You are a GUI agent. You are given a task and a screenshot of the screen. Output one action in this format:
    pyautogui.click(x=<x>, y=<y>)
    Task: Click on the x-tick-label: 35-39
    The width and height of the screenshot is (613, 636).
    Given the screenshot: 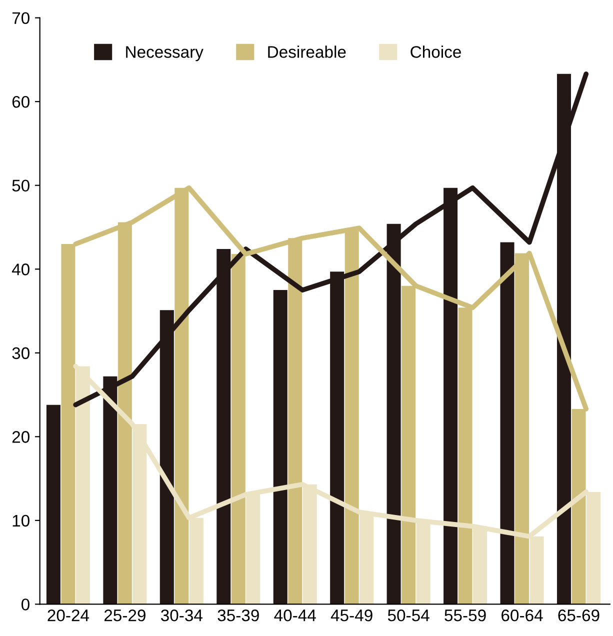 What is the action you would take?
    pyautogui.click(x=238, y=616)
    